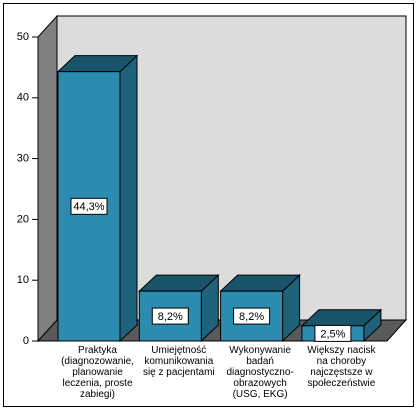 The height and width of the screenshot is (411, 418). Describe the element at coordinates (23, 280) in the screenshot. I see `y-tick-label: 10` at that location.